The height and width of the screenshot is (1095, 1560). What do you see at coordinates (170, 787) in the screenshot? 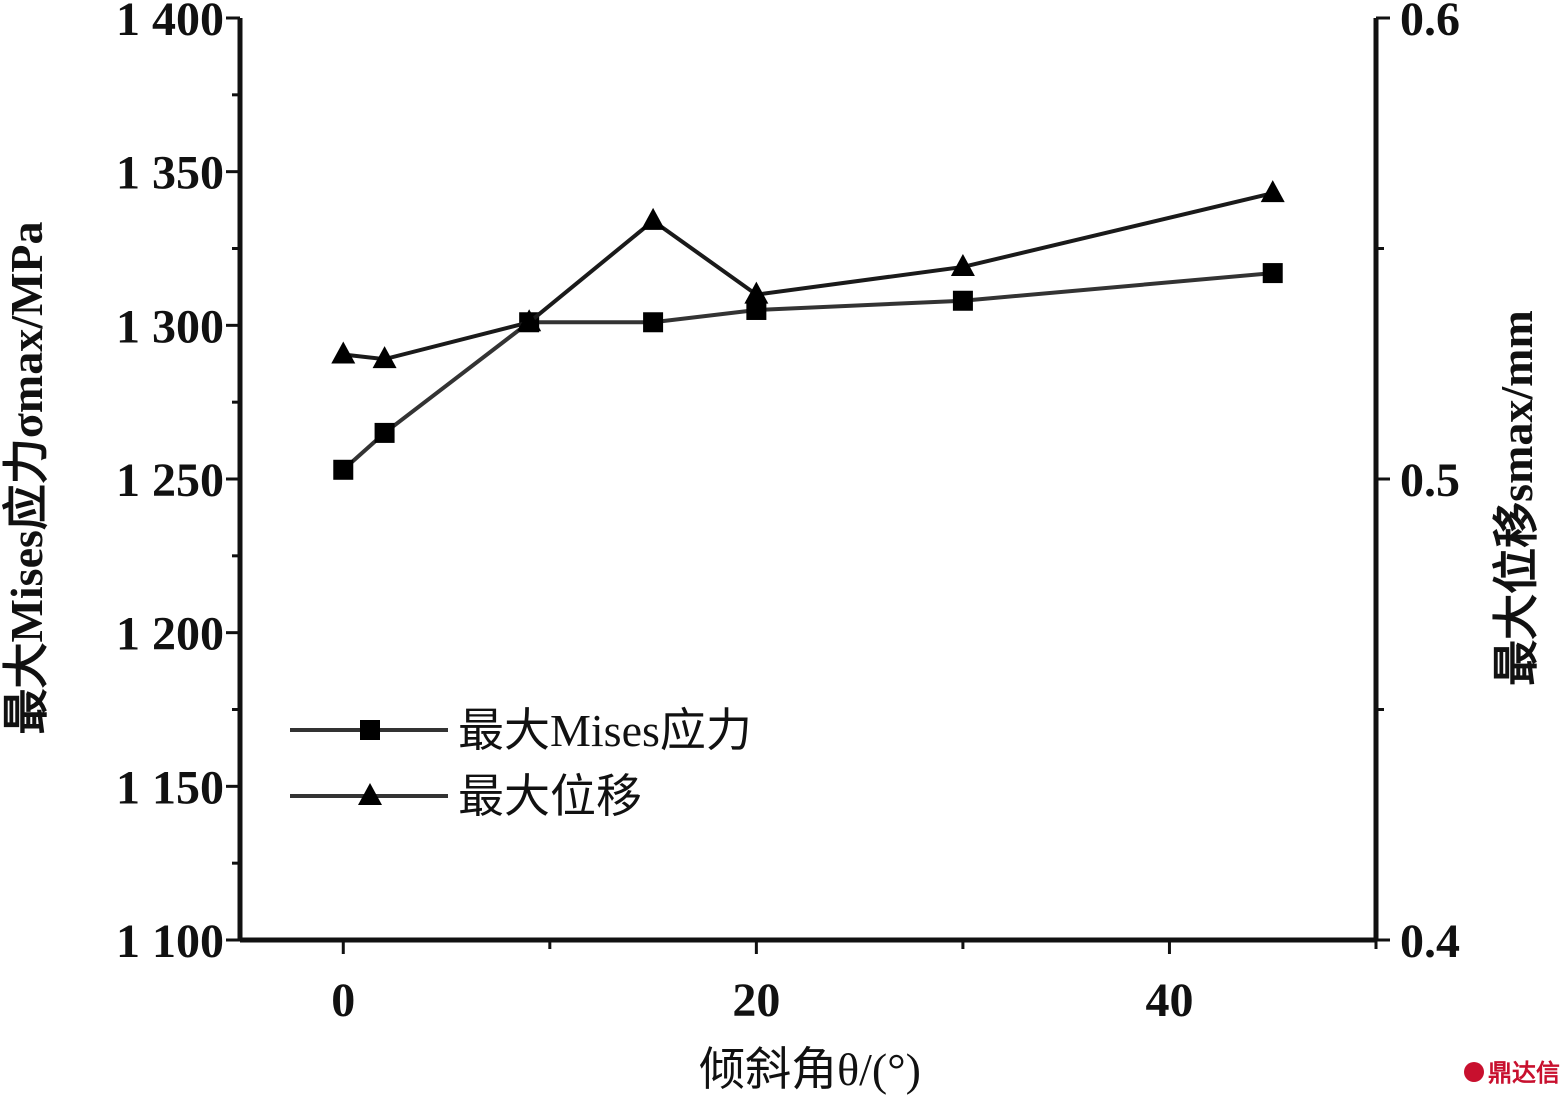
I see `y-left-tick-label: 1 150` at bounding box center [170, 787].